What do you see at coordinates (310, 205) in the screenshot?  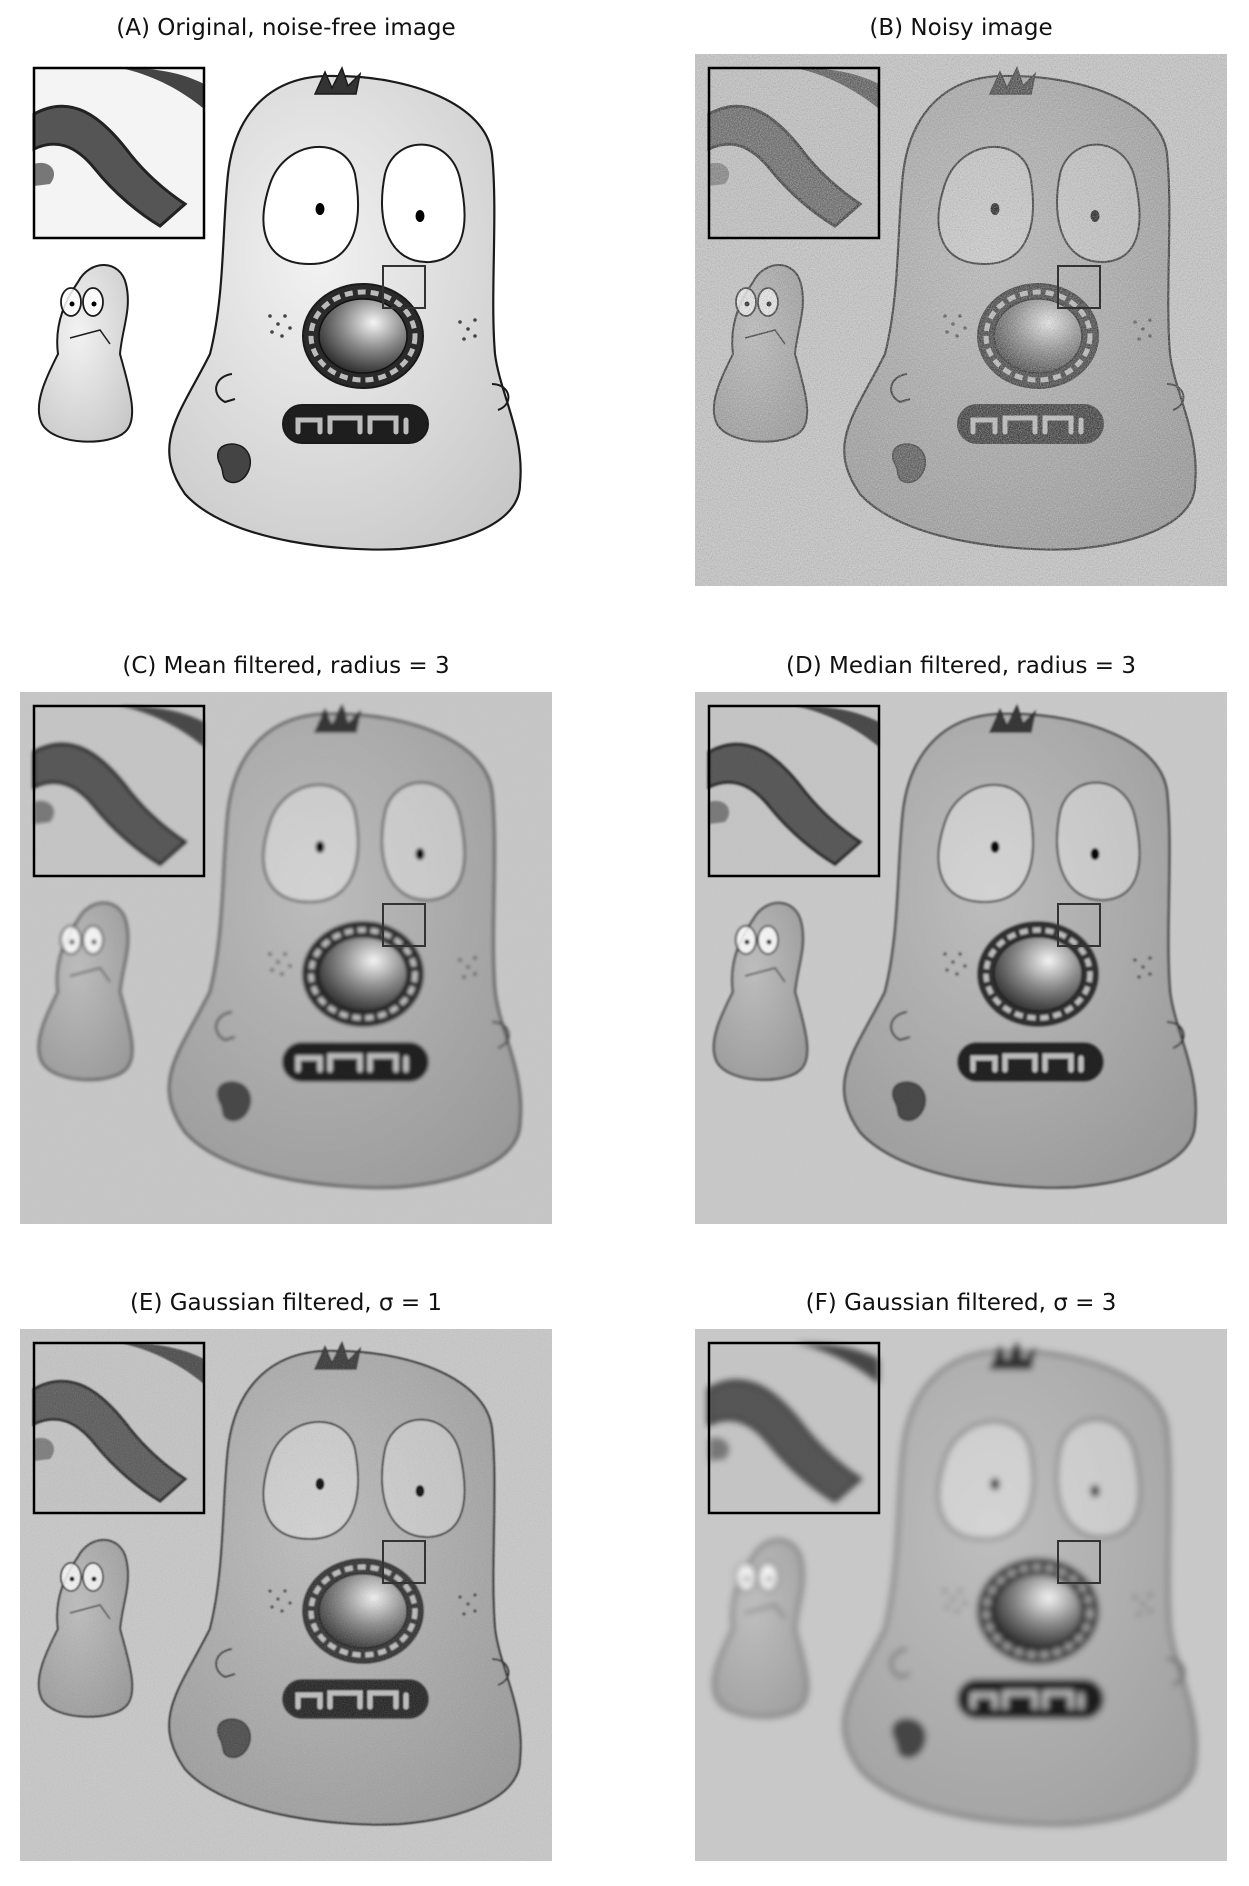 I see `left-eye` at bounding box center [310, 205].